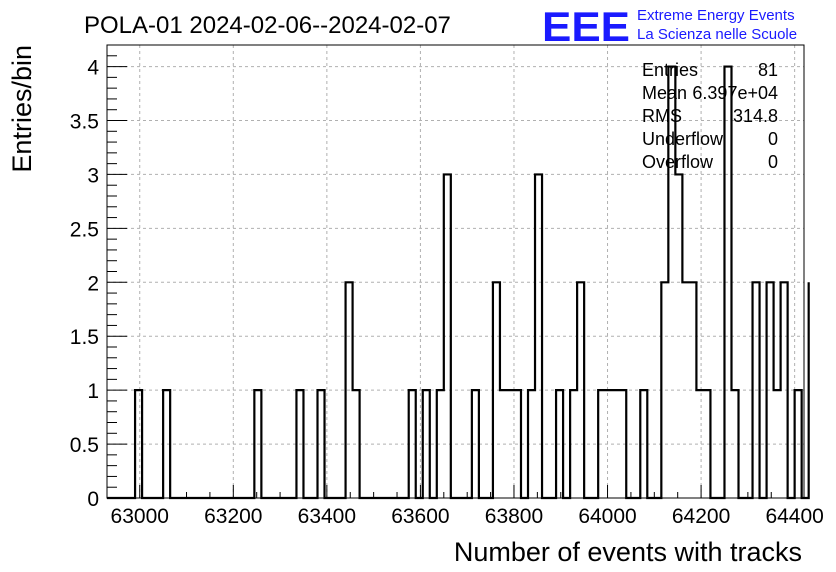 The height and width of the screenshot is (572, 836). I want to click on y-tick-label: 0, so click(93, 499).